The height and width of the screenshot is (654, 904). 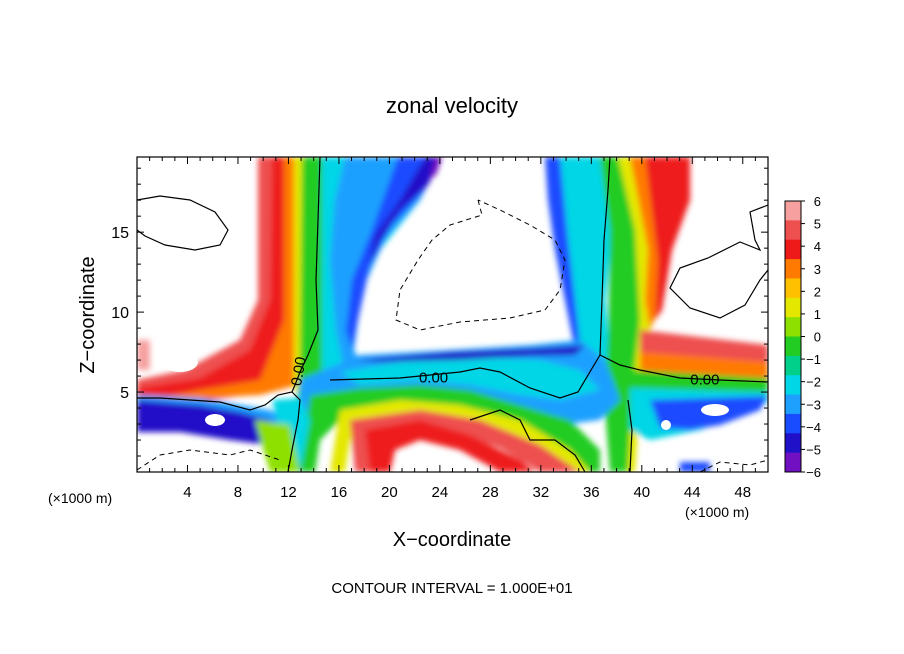 I want to click on x-tick-labels: 4 8 12 16 20 24 28 32 36 40 44 48, so click(x=467, y=492).